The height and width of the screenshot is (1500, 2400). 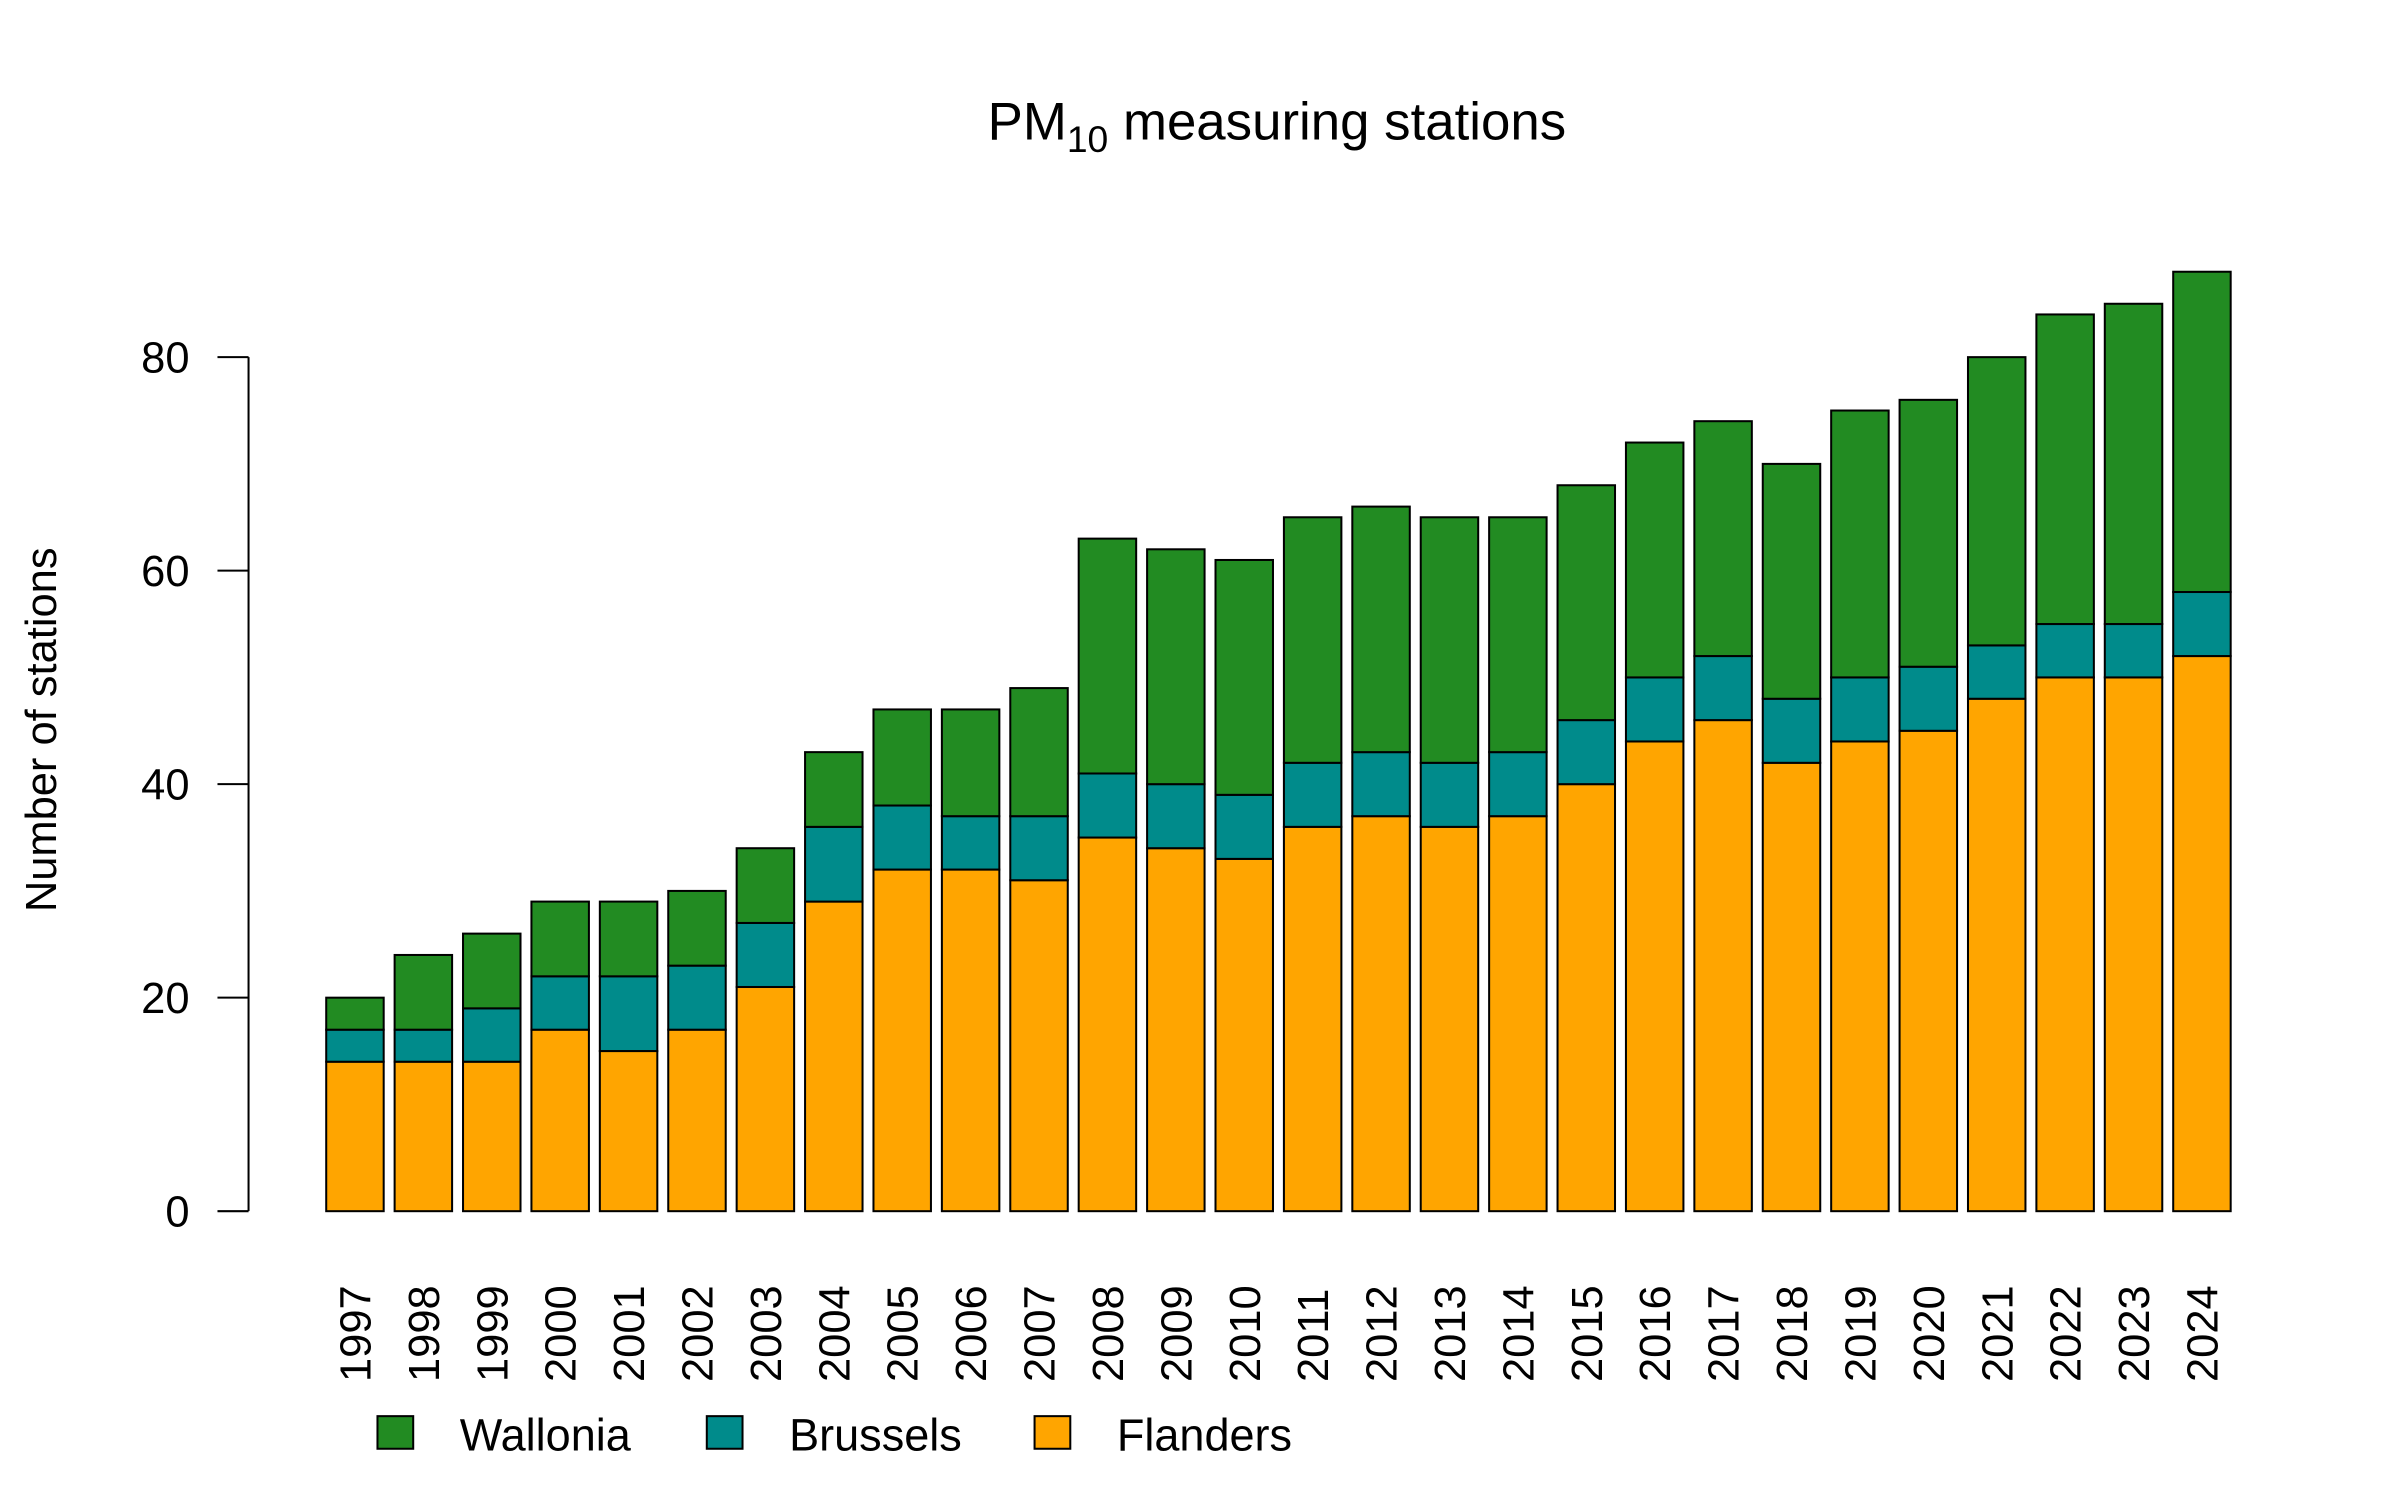 What do you see at coordinates (834, 1434) in the screenshot?
I see `legend: Wallonia Brussels Flanders` at bounding box center [834, 1434].